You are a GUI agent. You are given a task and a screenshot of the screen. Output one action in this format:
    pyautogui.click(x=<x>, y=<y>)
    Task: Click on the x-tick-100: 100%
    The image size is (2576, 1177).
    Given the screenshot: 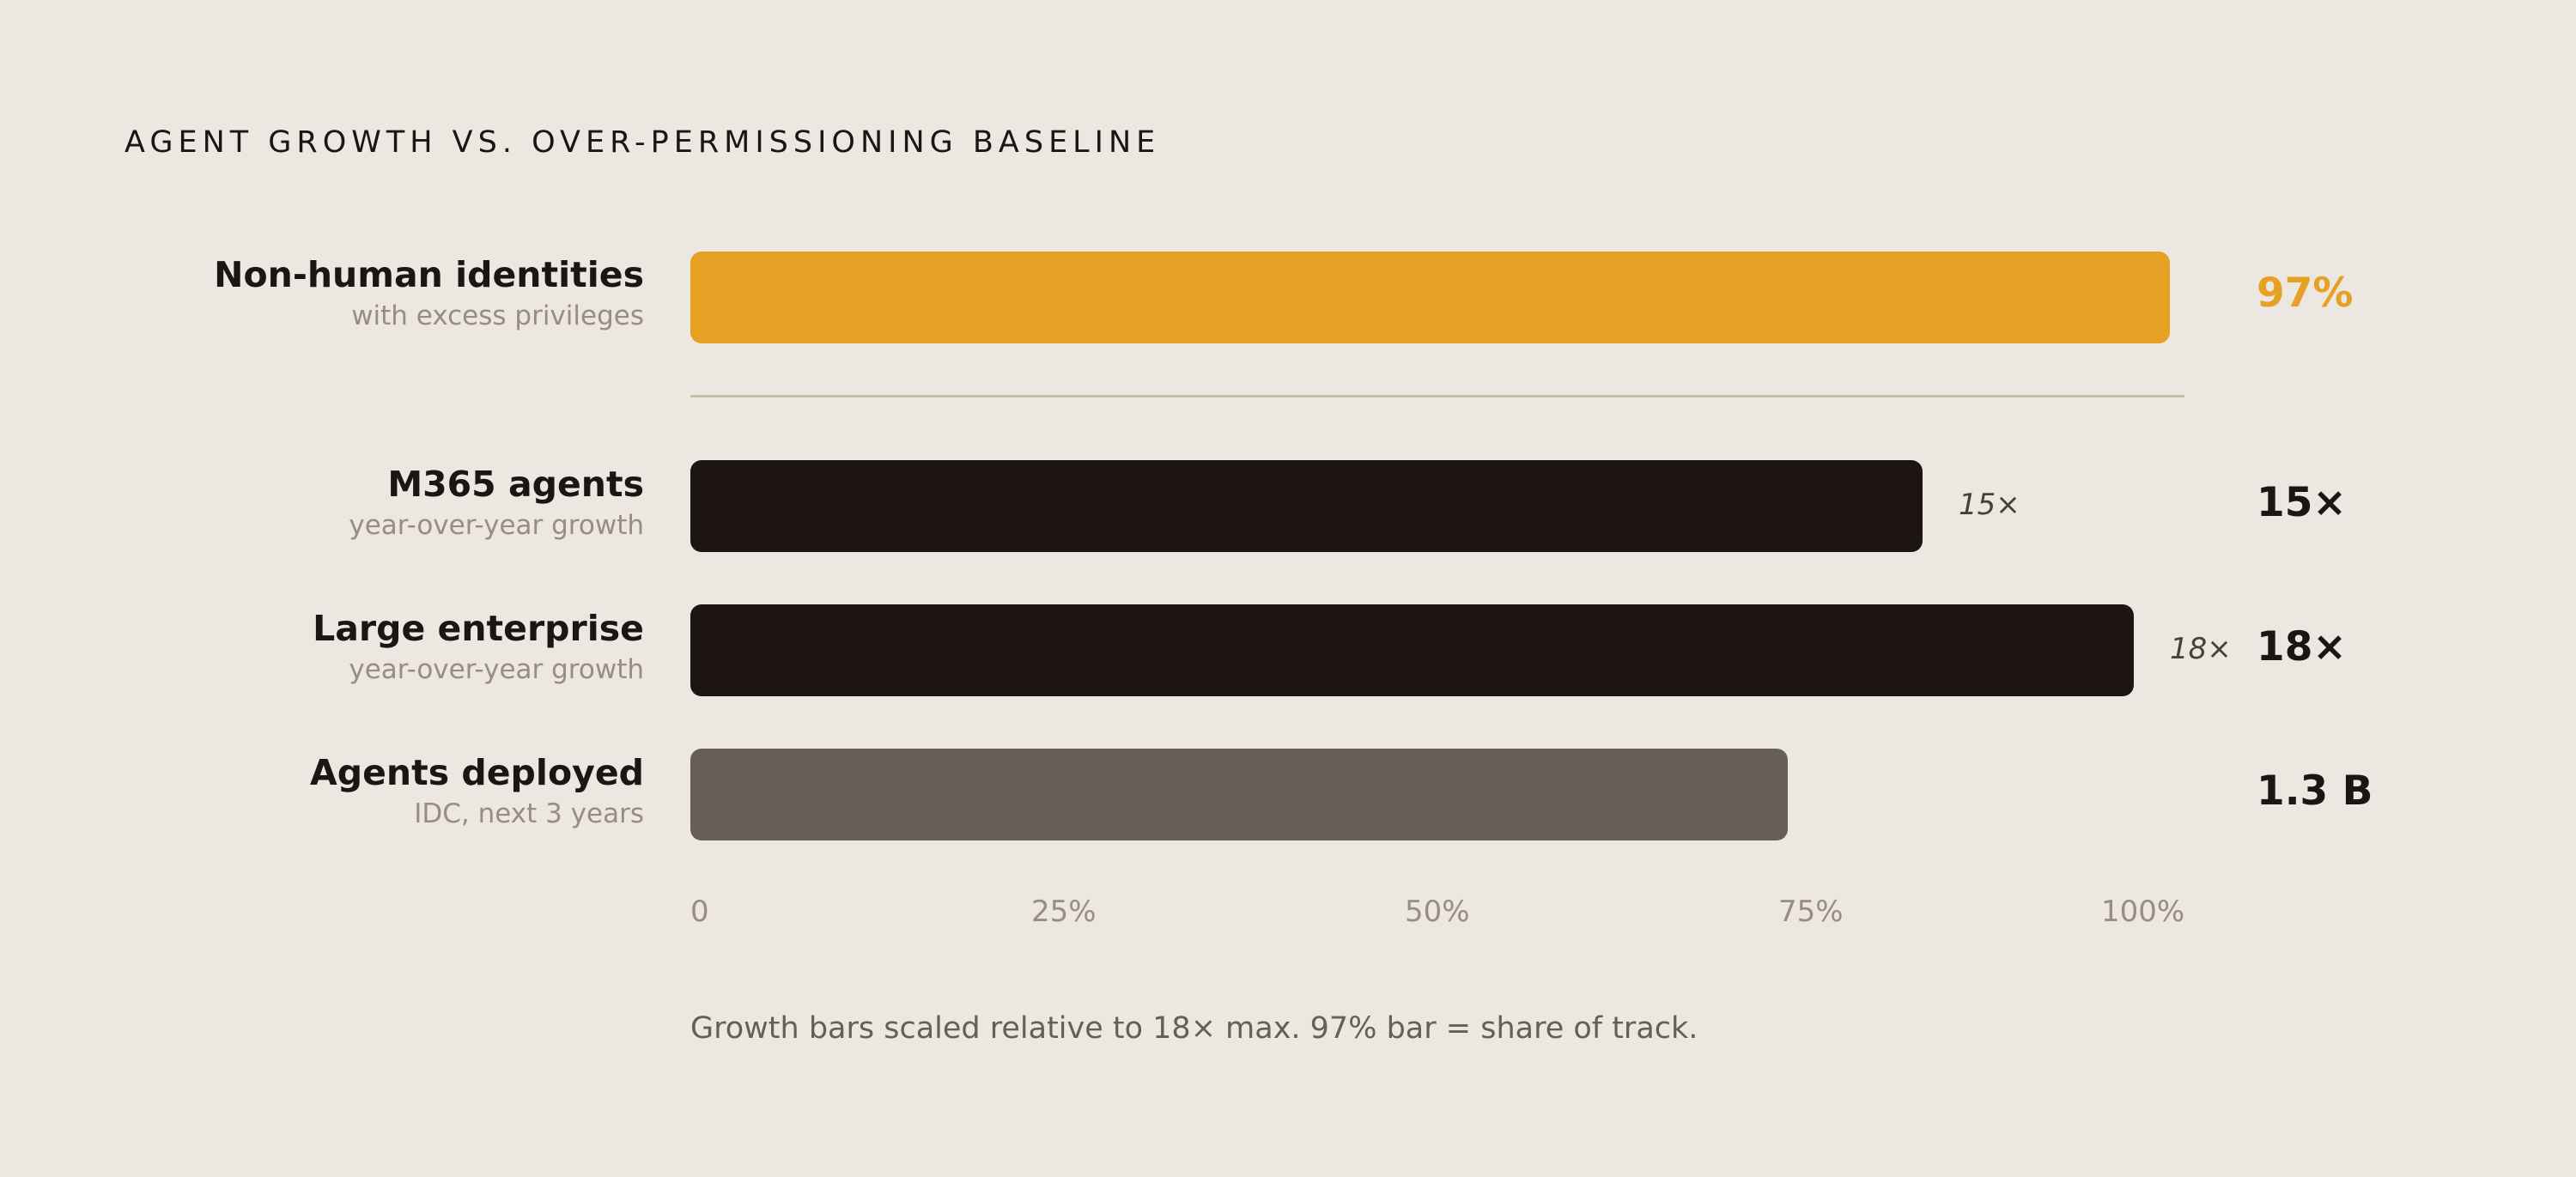 What is the action you would take?
    pyautogui.click(x=2143, y=912)
    